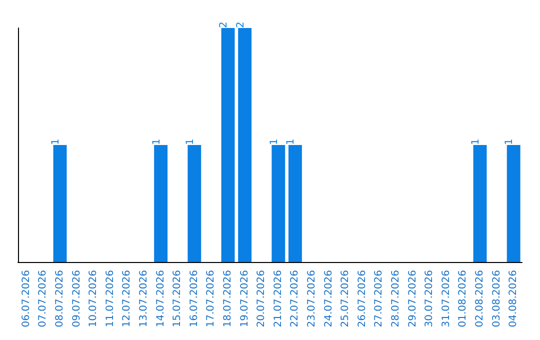 Image resolution: width=540 pixels, height=340 pixels. What do you see at coordinates (480, 299) in the screenshot?
I see `x-tick-label: 02.08.2026` at bounding box center [480, 299].